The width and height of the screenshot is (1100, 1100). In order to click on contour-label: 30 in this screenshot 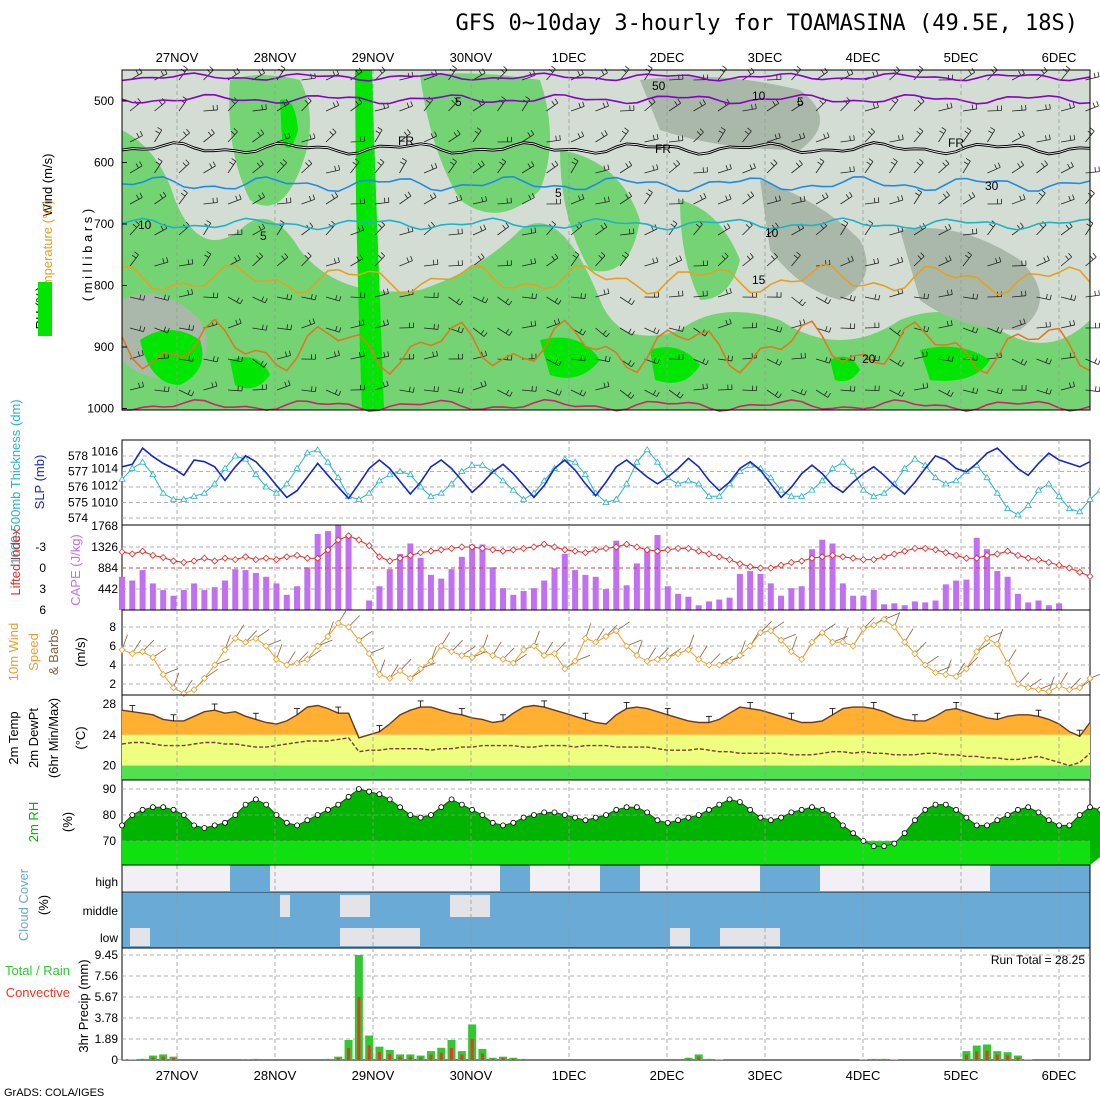, I will do `click(992, 186)`.